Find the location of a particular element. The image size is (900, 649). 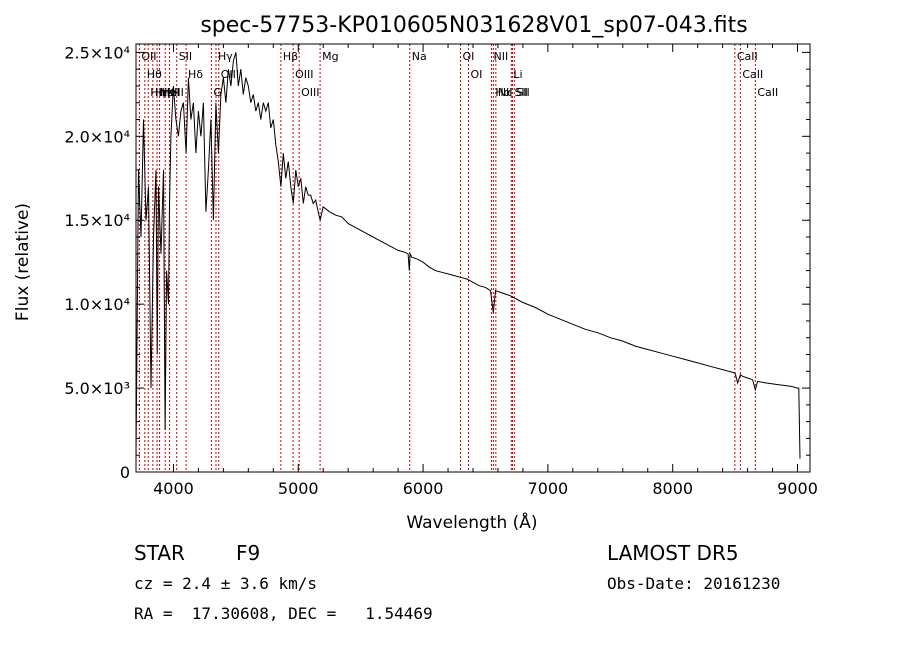

x-tick-label: 8000 is located at coordinates (672, 488).